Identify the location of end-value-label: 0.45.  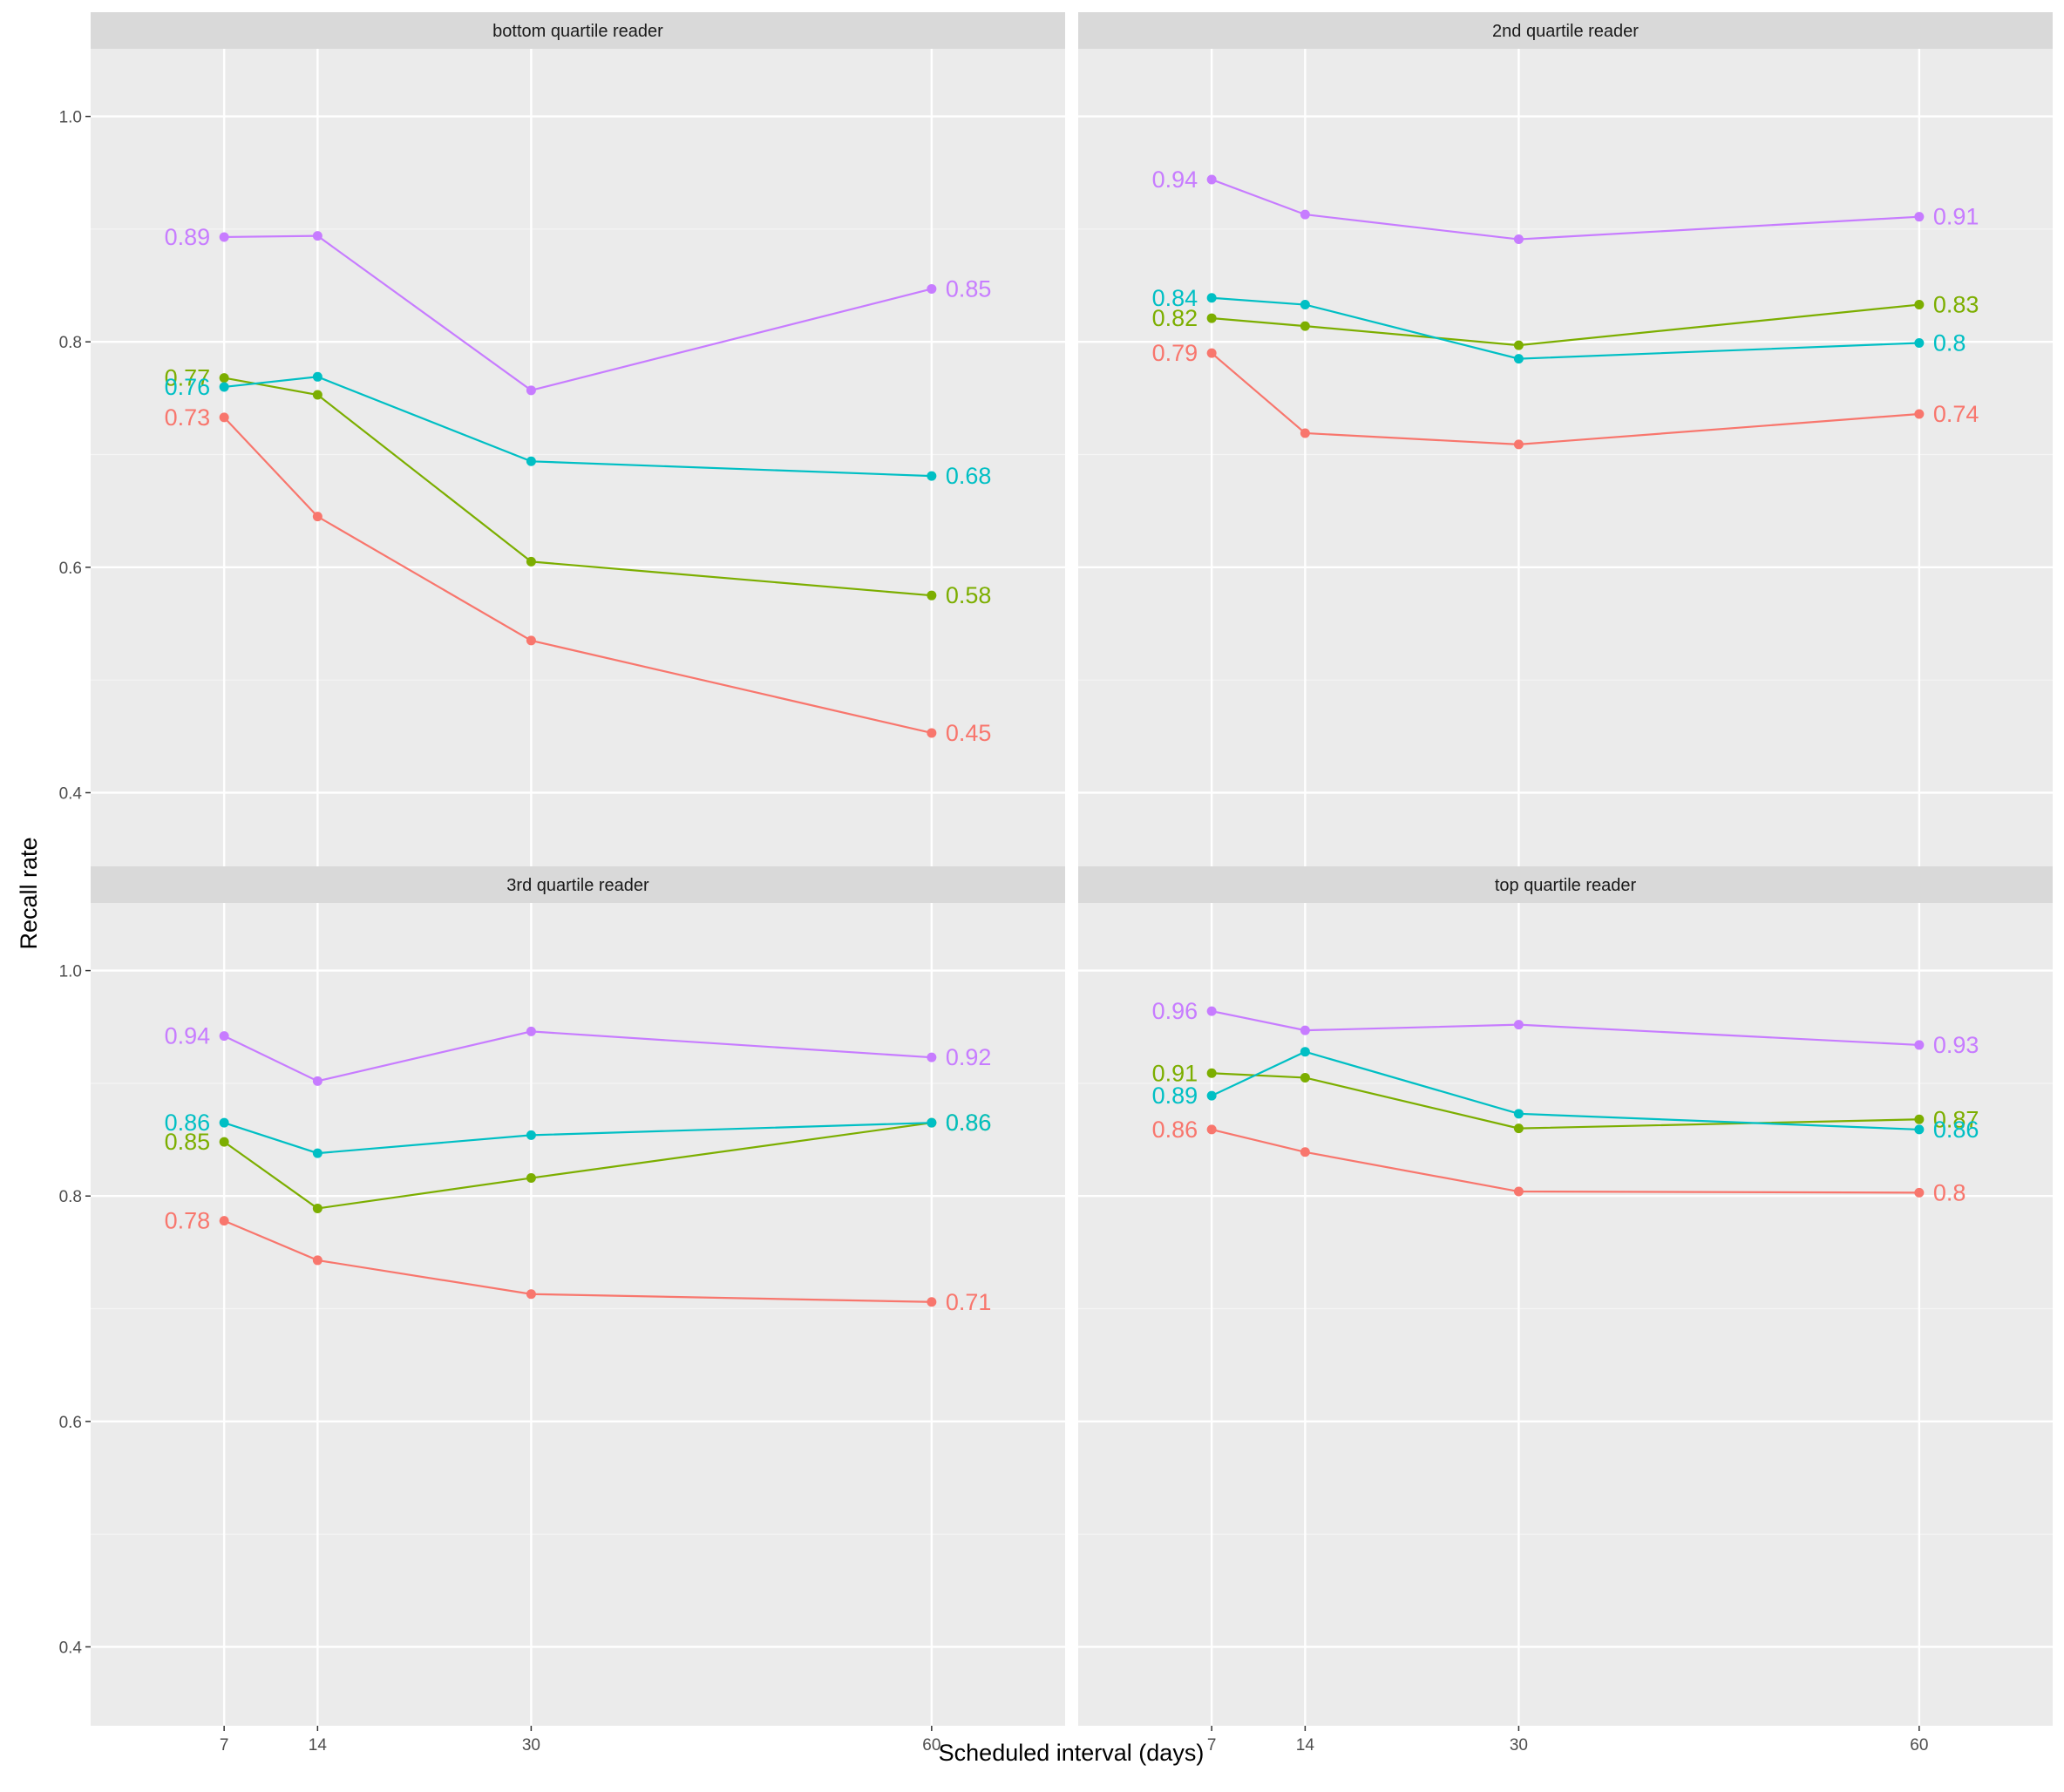
(969, 733).